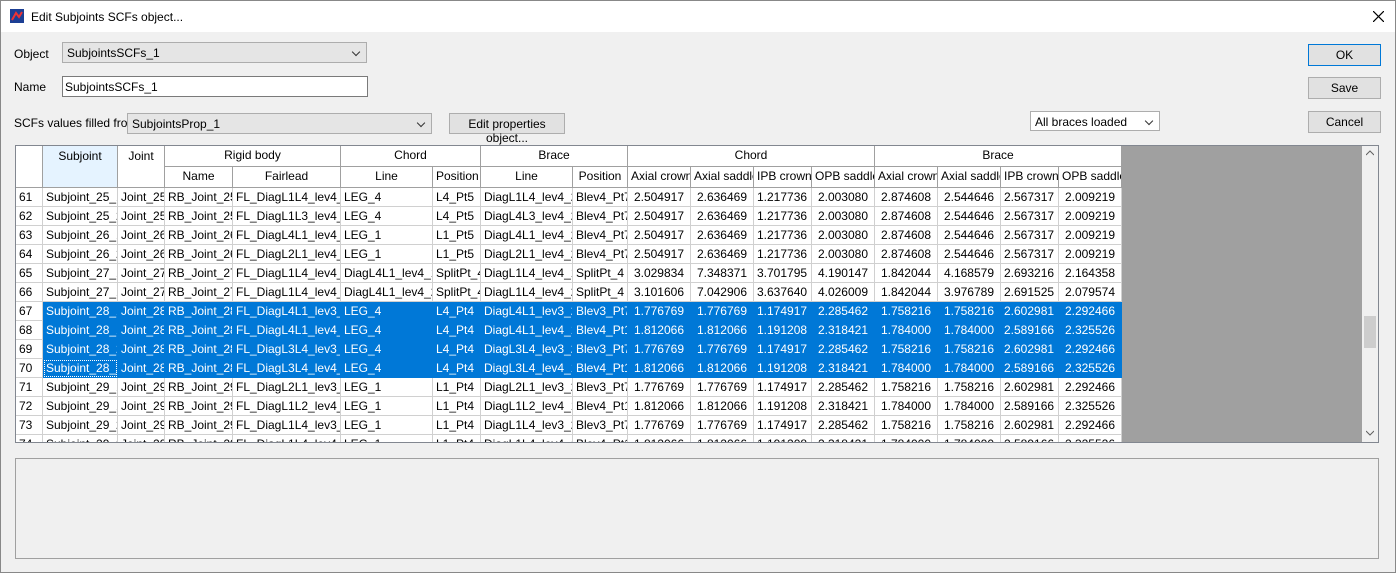  What do you see at coordinates (783, 292) in the screenshot?
I see `table-cell: 3.637640` at bounding box center [783, 292].